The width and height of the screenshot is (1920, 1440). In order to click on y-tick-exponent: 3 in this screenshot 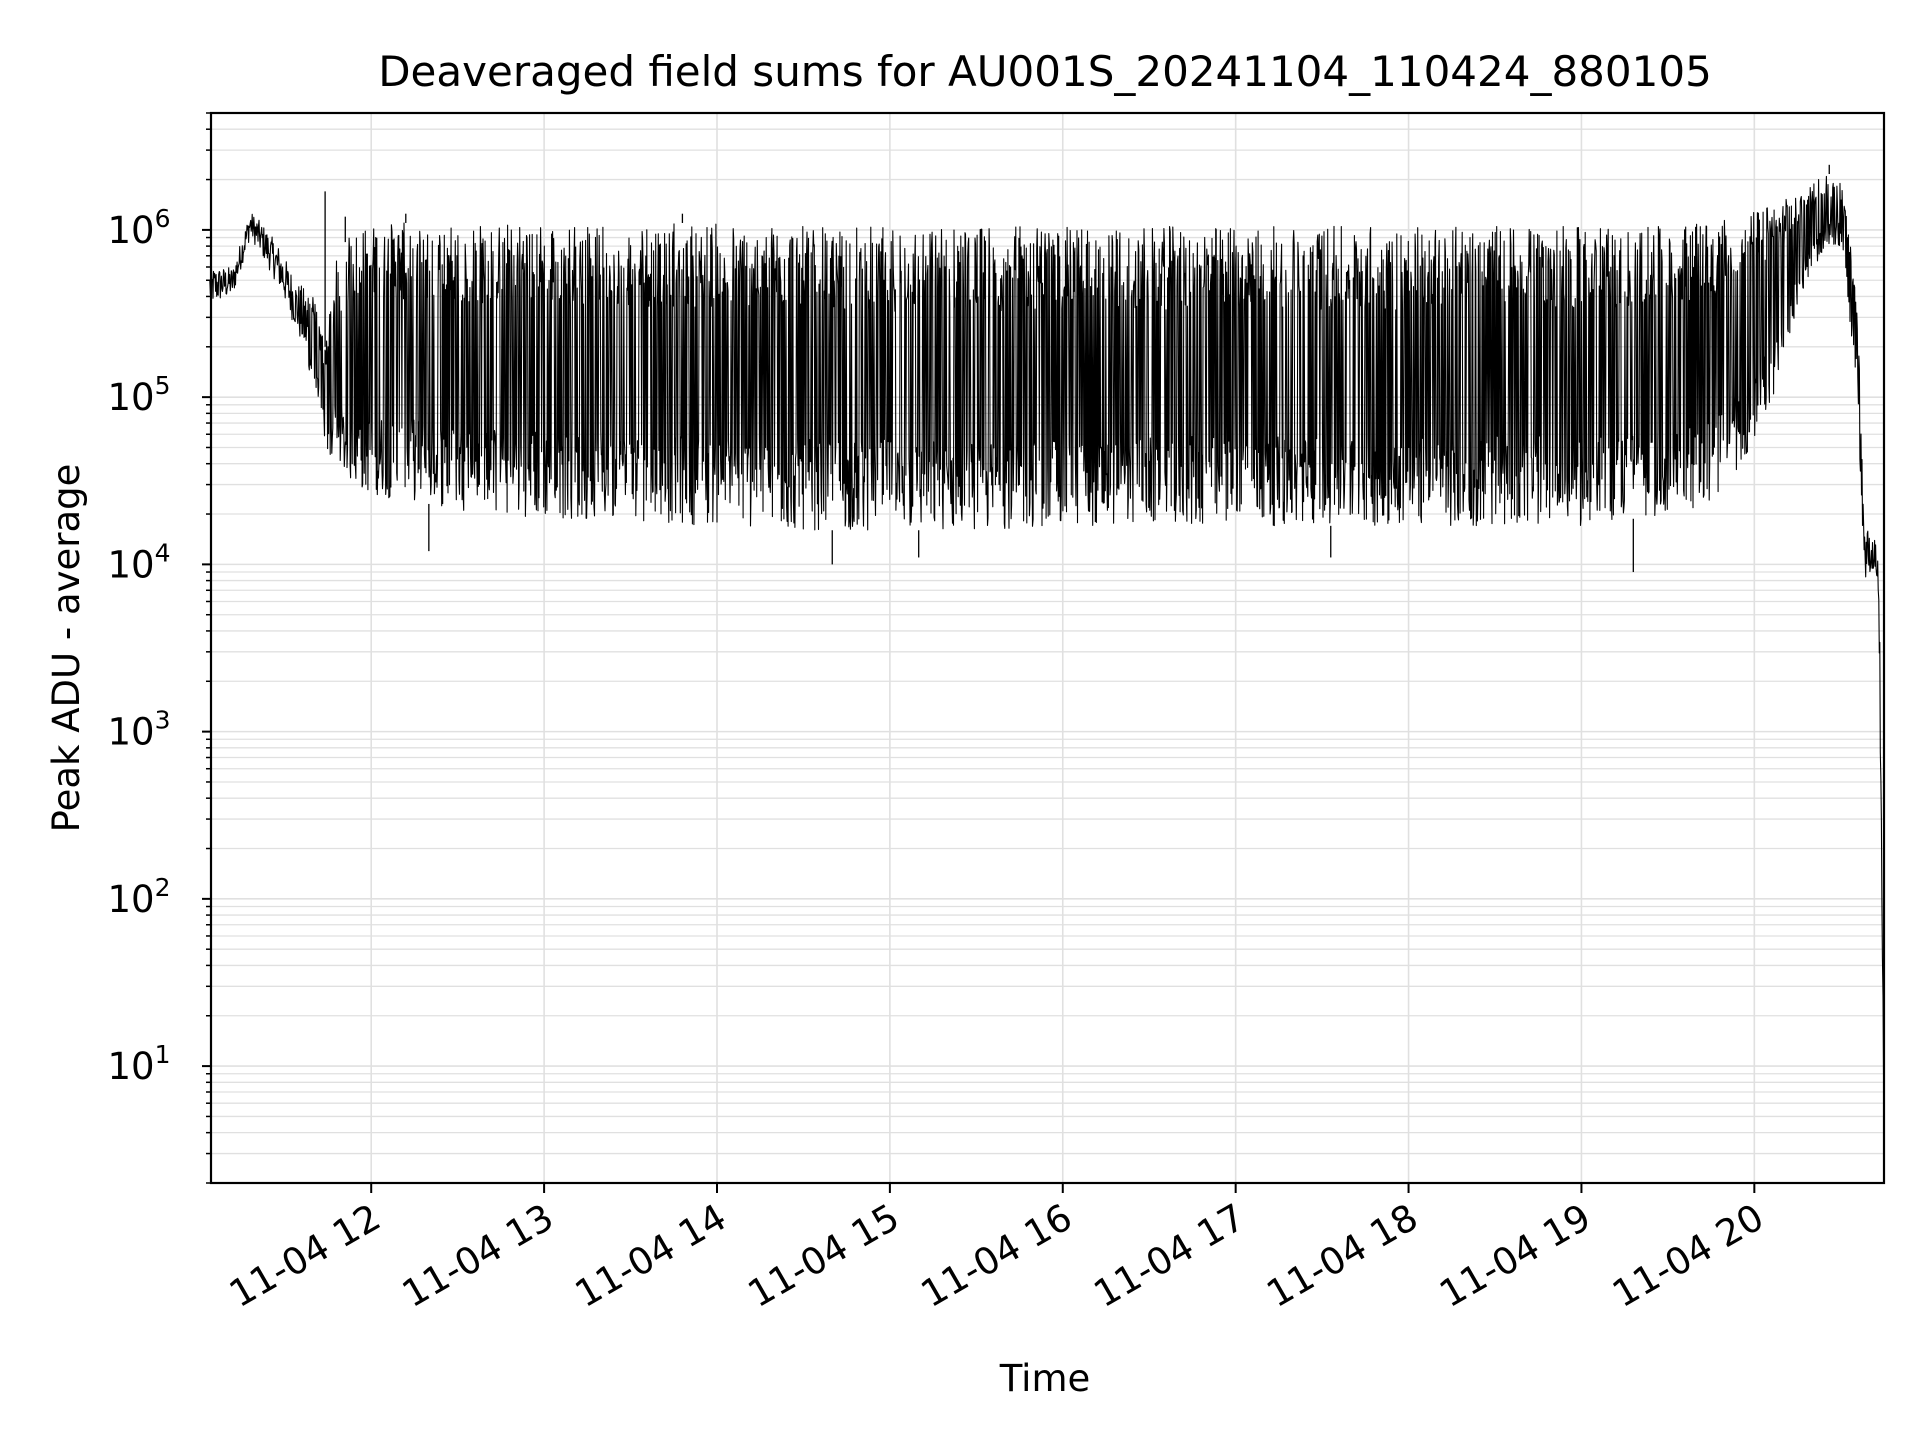, I will do `click(163, 720)`.